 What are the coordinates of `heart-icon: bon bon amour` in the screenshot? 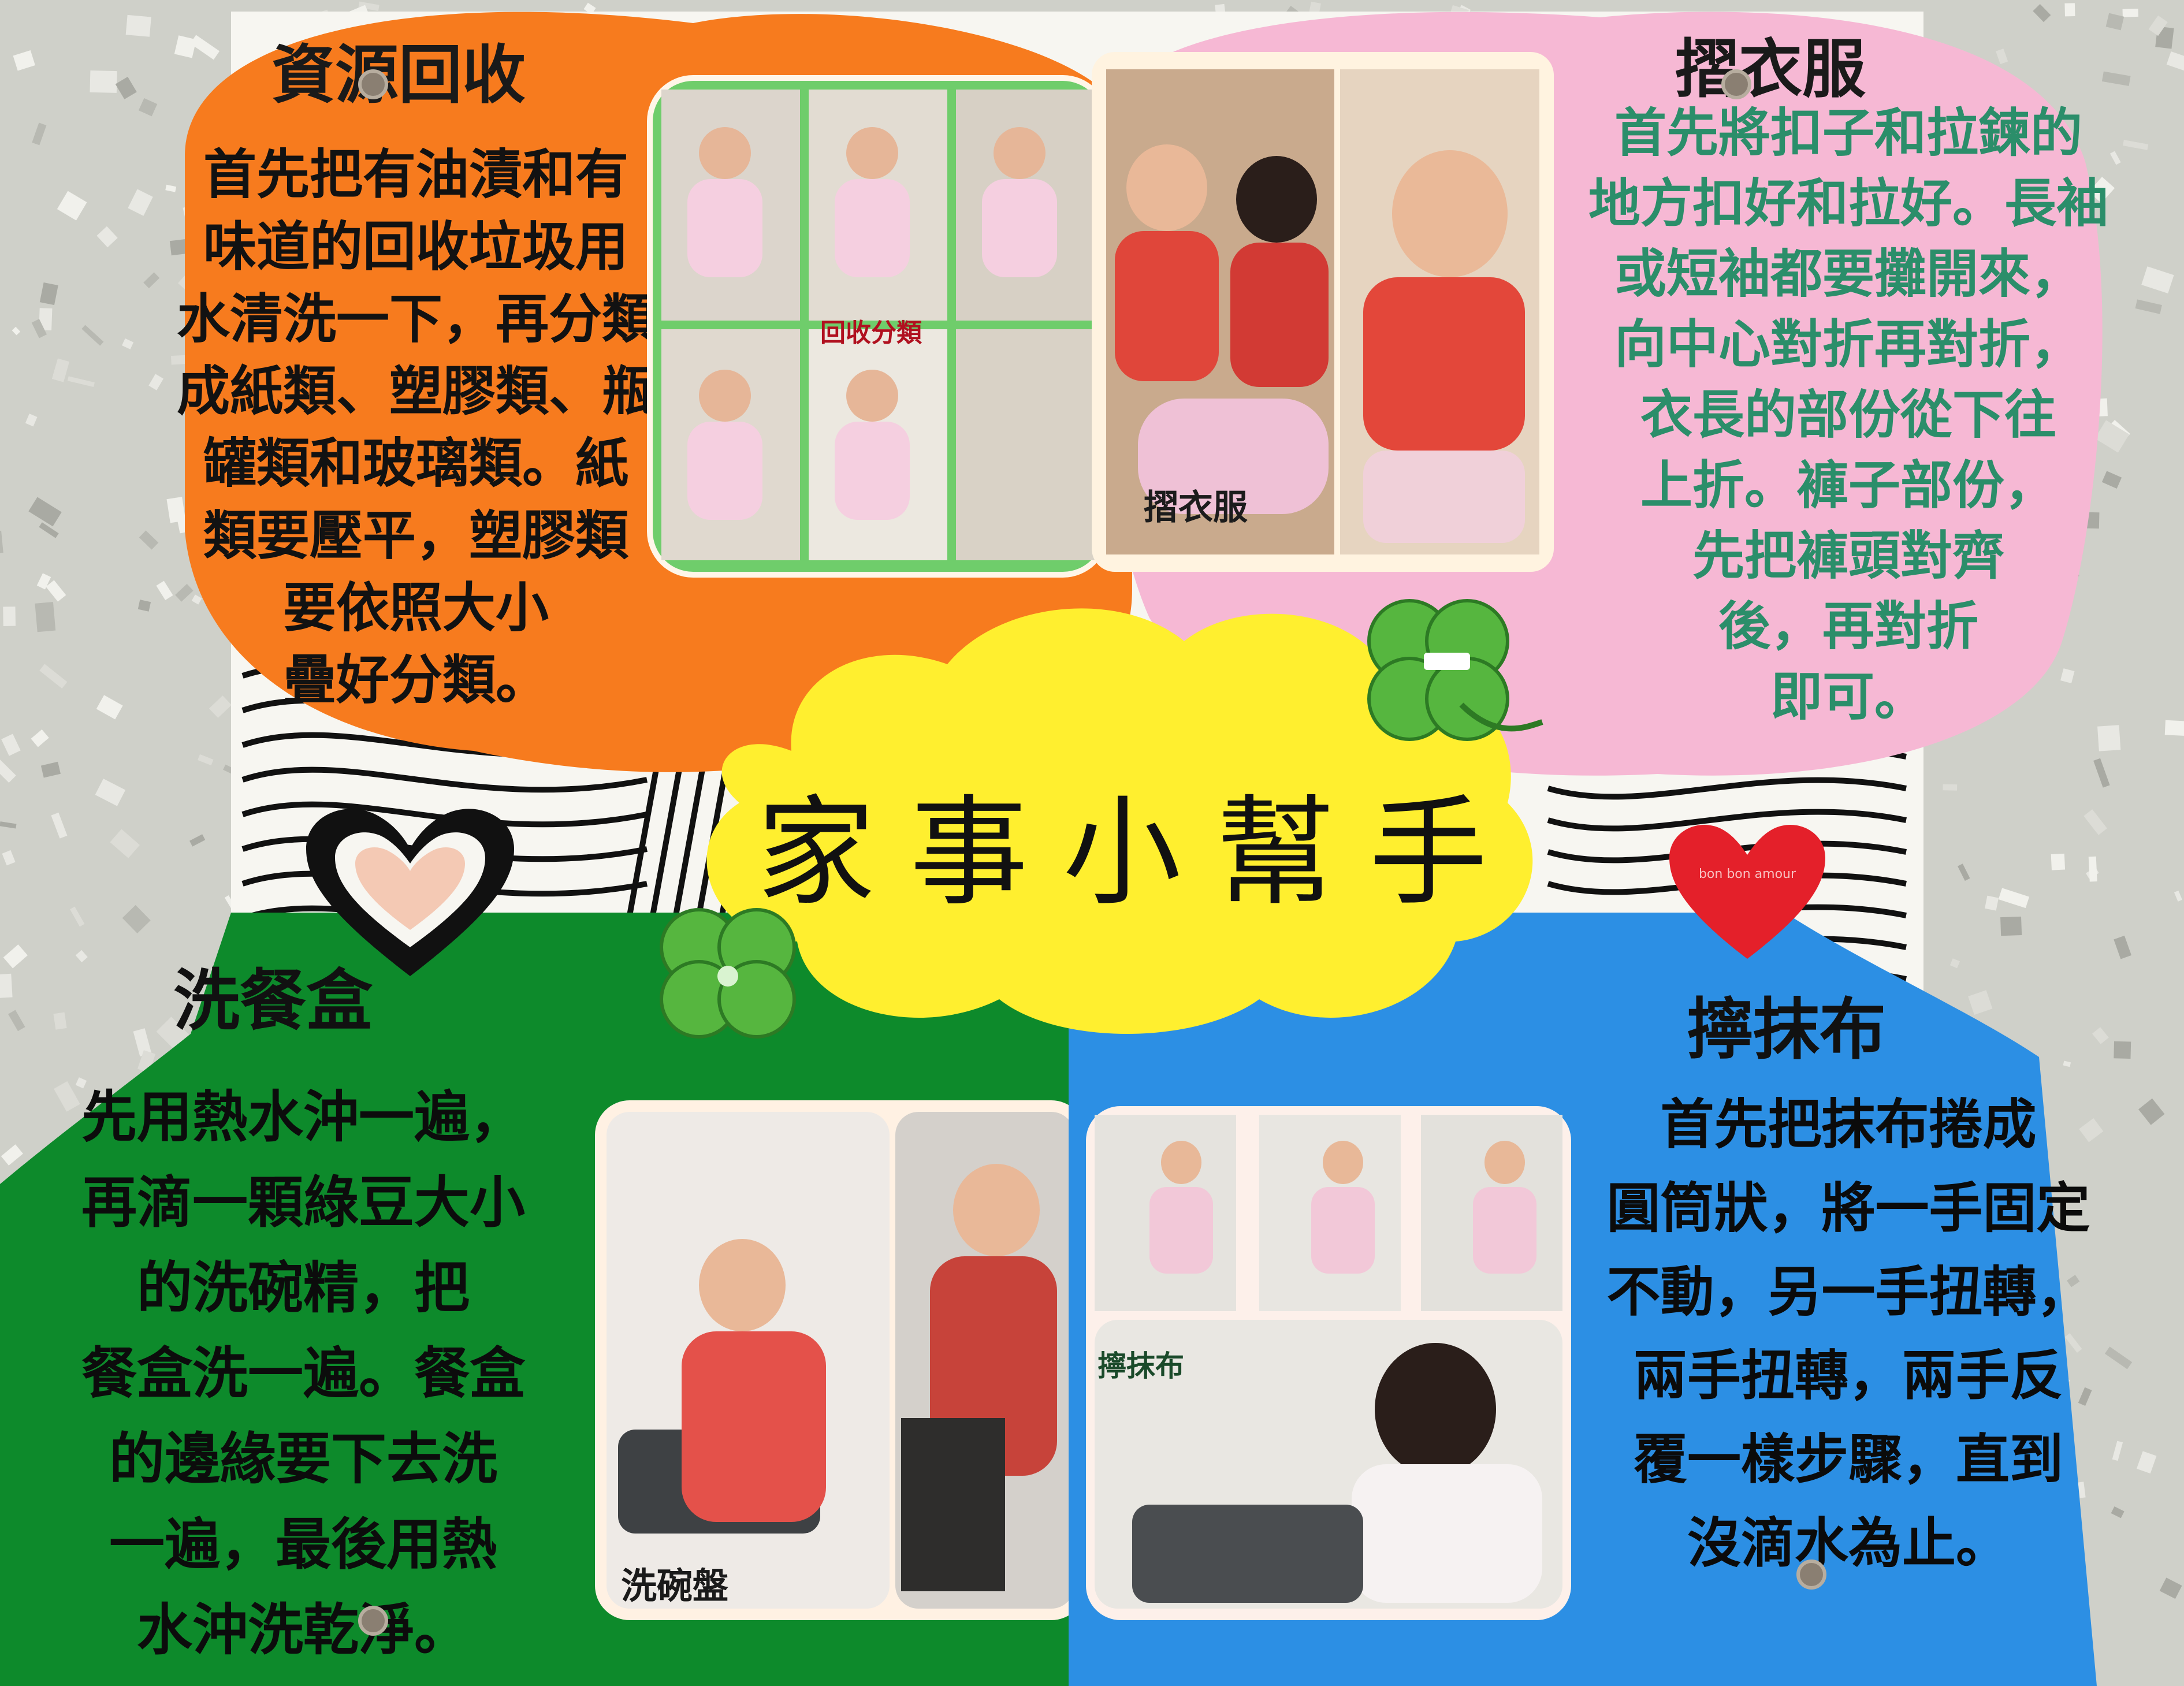 It's located at (1747, 892).